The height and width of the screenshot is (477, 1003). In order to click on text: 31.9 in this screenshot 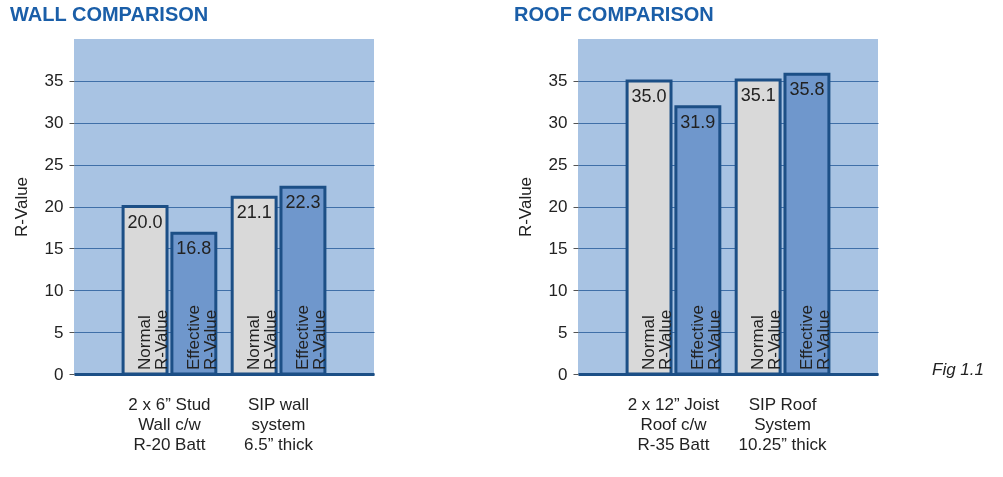, I will do `click(698, 121)`.